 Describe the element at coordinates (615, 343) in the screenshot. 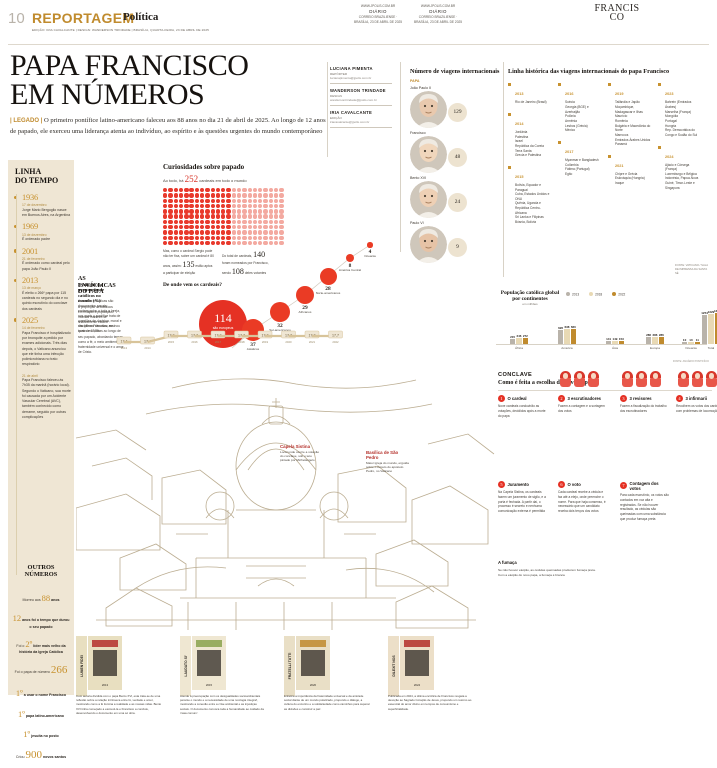

I see `bar-group: 141 149 153 Ásia` at that location.